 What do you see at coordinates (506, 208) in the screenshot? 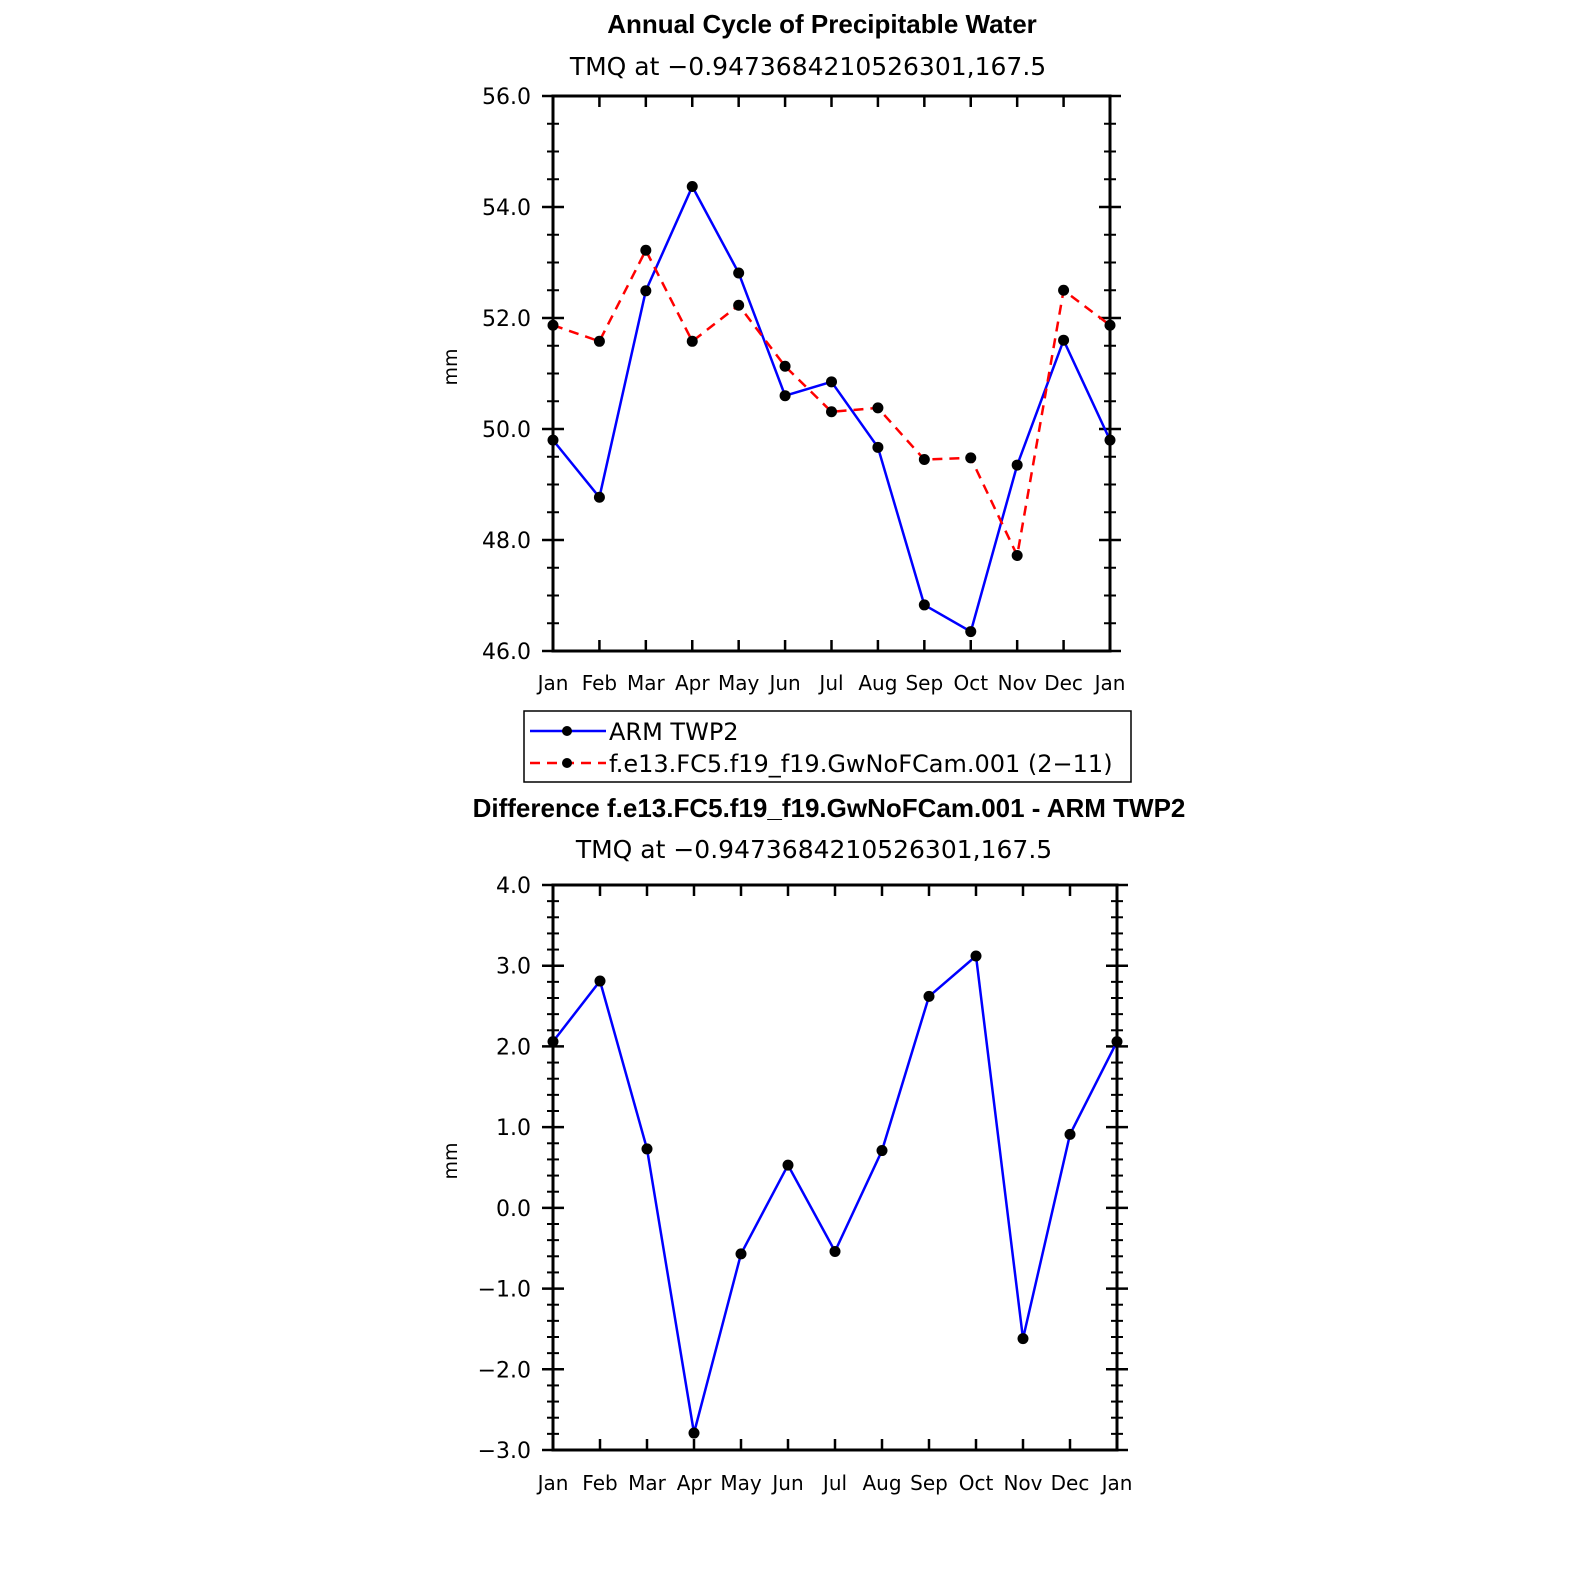
I see `y-tick-label: 54.0` at bounding box center [506, 208].